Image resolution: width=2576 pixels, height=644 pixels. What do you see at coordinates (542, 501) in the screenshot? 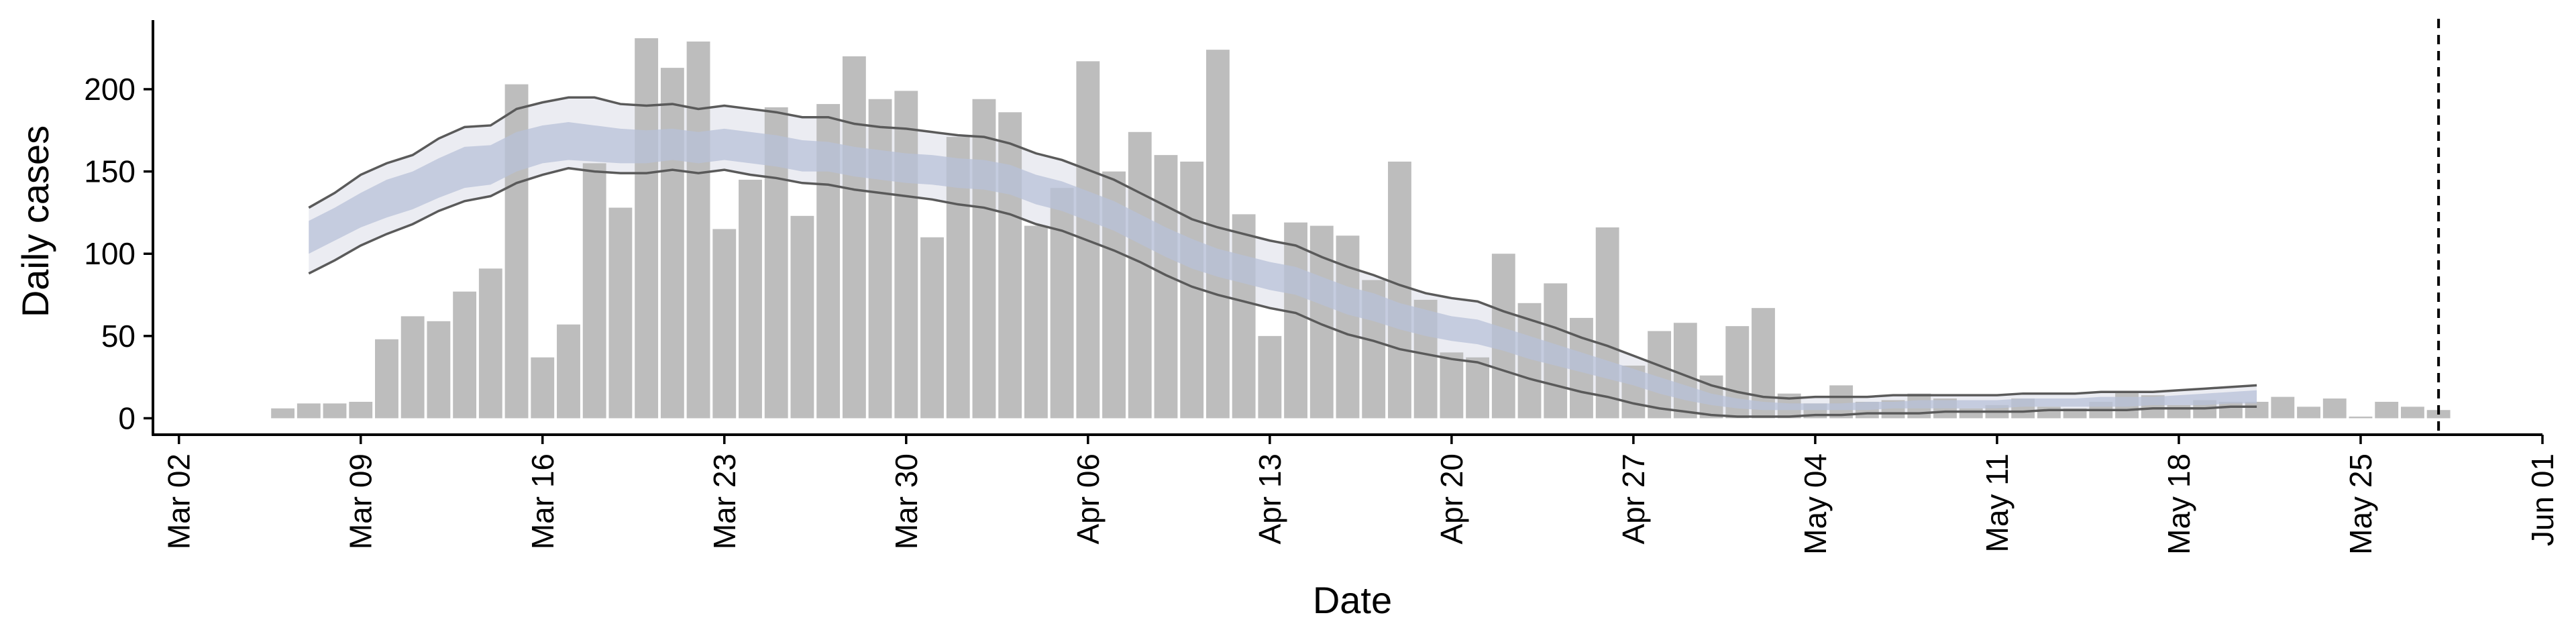
I see `x-tick-label: Mar 16` at bounding box center [542, 501].